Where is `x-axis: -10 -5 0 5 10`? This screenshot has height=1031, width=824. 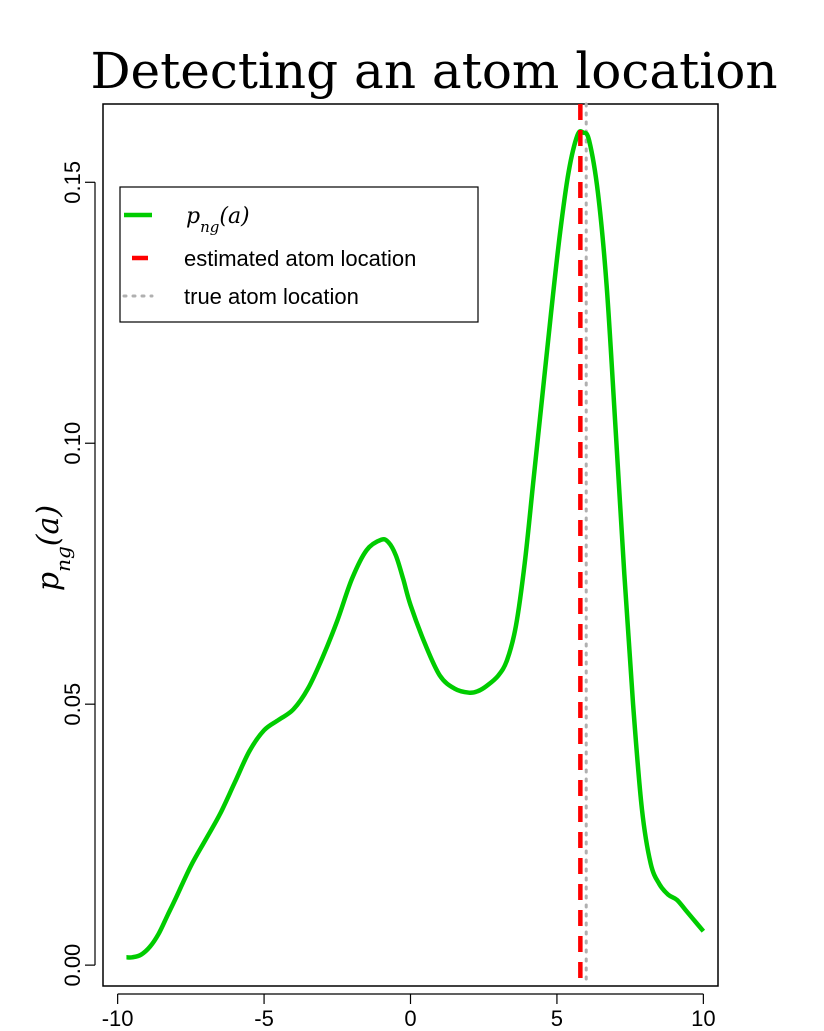 x-axis: -10 -5 0 5 10 is located at coordinates (409, 1012).